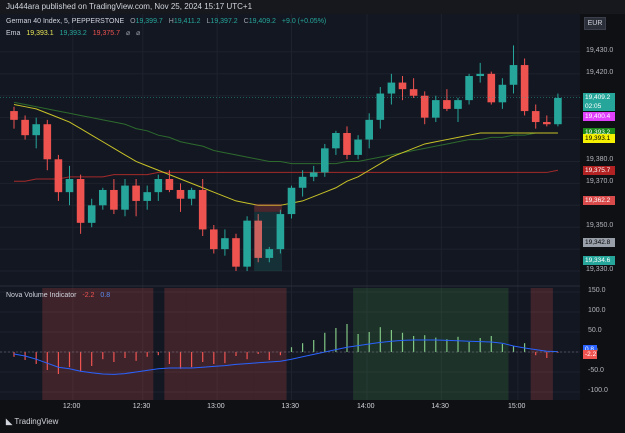 This screenshot has width=625, height=433. I want to click on indicator-name: Nova Volume Indicator, so click(41, 295).